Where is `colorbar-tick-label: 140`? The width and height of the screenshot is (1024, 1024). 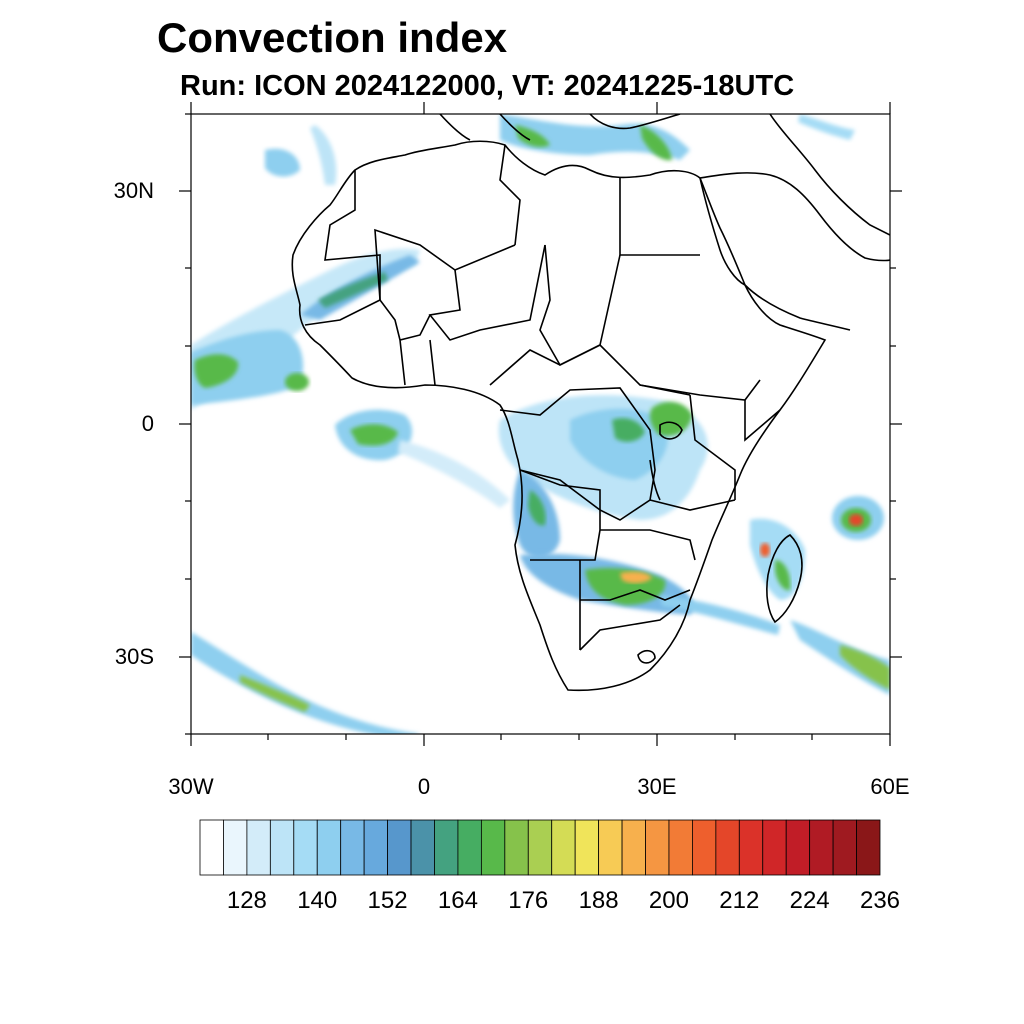
colorbar-tick-label: 140 is located at coordinates (317, 900).